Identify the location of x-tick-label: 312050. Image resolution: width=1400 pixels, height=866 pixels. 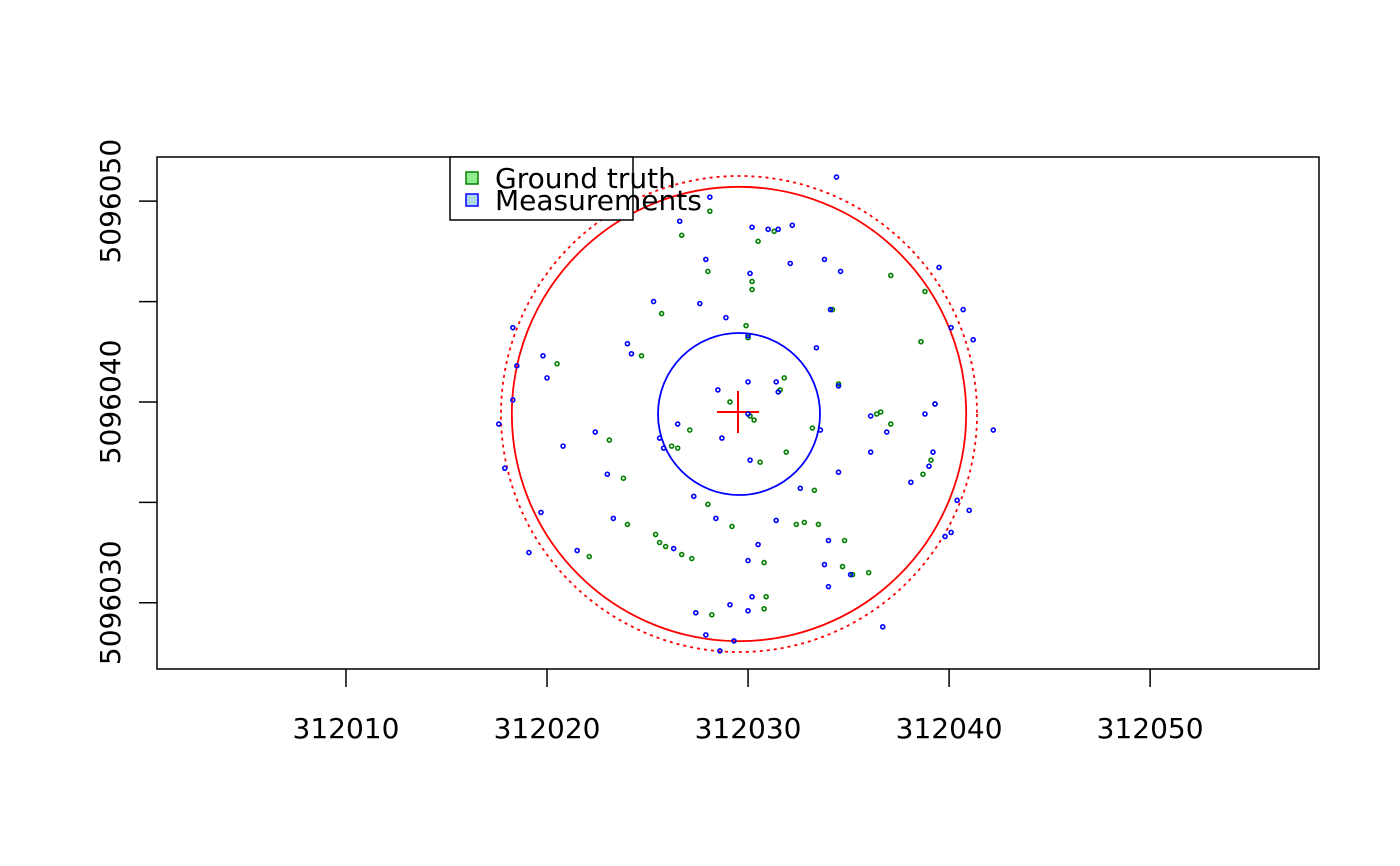
(1150, 728).